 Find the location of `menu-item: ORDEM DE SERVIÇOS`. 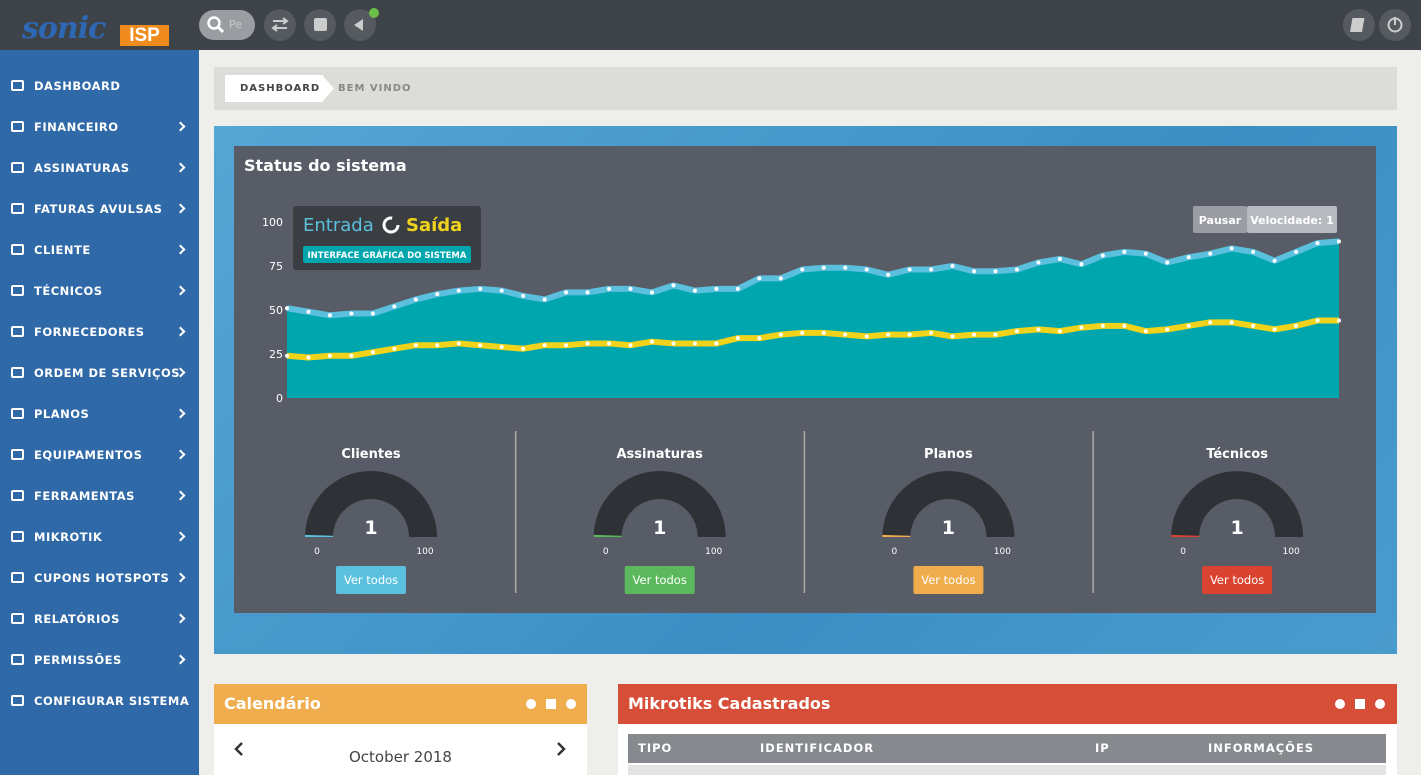

menu-item: ORDEM DE SERVIÇOS is located at coordinates (99, 373).